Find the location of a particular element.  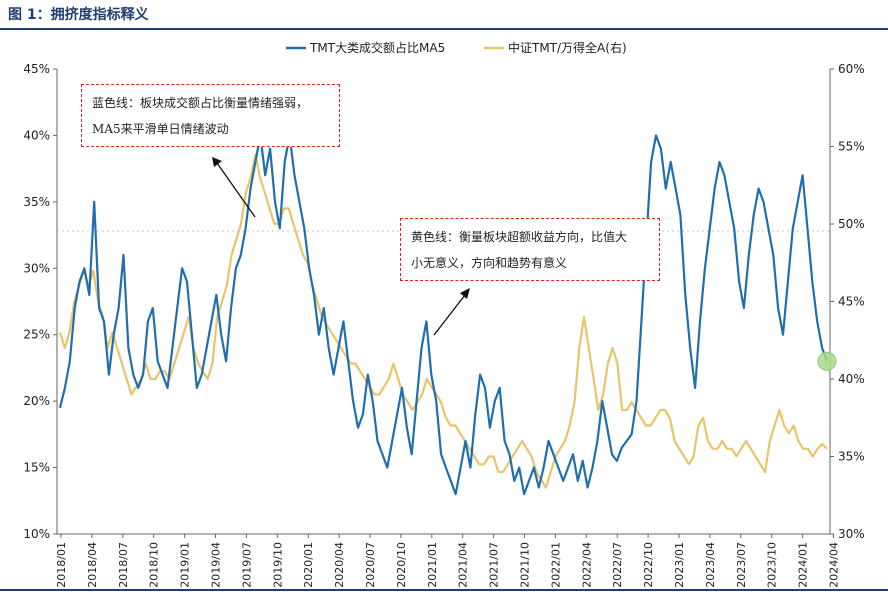

y-left-tick-label: 15% is located at coordinates (36, 468).